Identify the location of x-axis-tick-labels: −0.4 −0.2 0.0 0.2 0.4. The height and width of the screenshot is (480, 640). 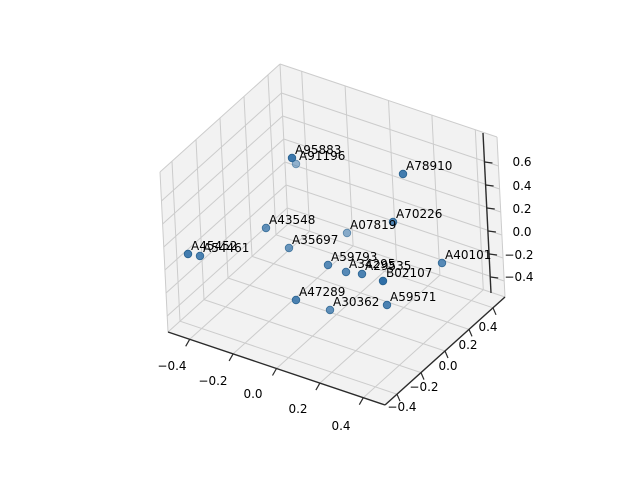
(253, 396).